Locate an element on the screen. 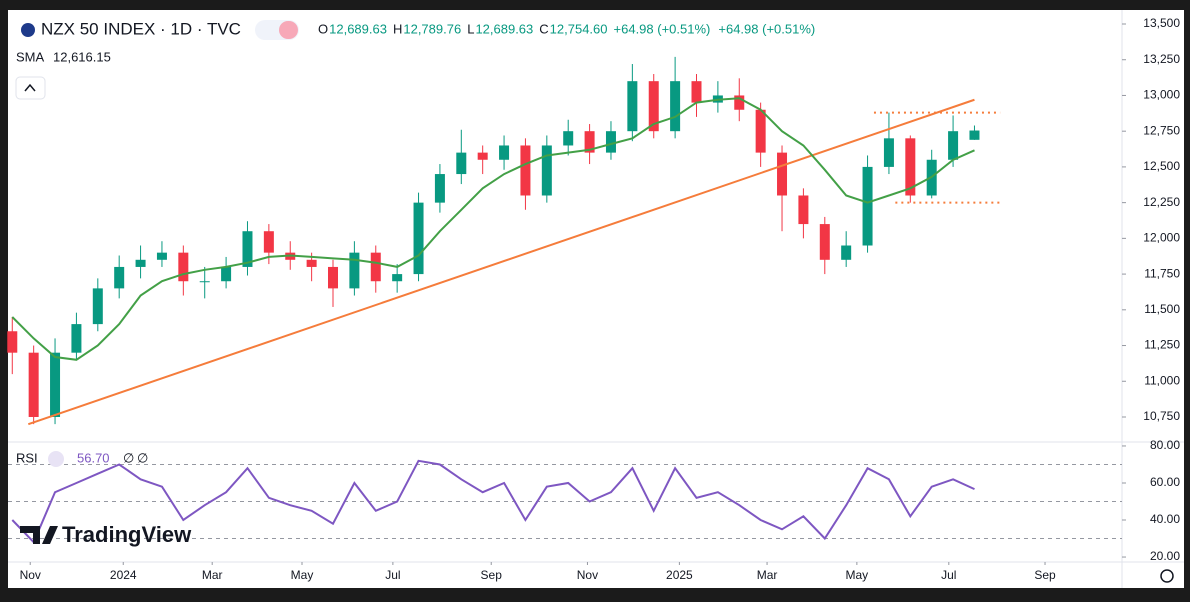  y-tick-label: 40.00 is located at coordinates (1165, 519).